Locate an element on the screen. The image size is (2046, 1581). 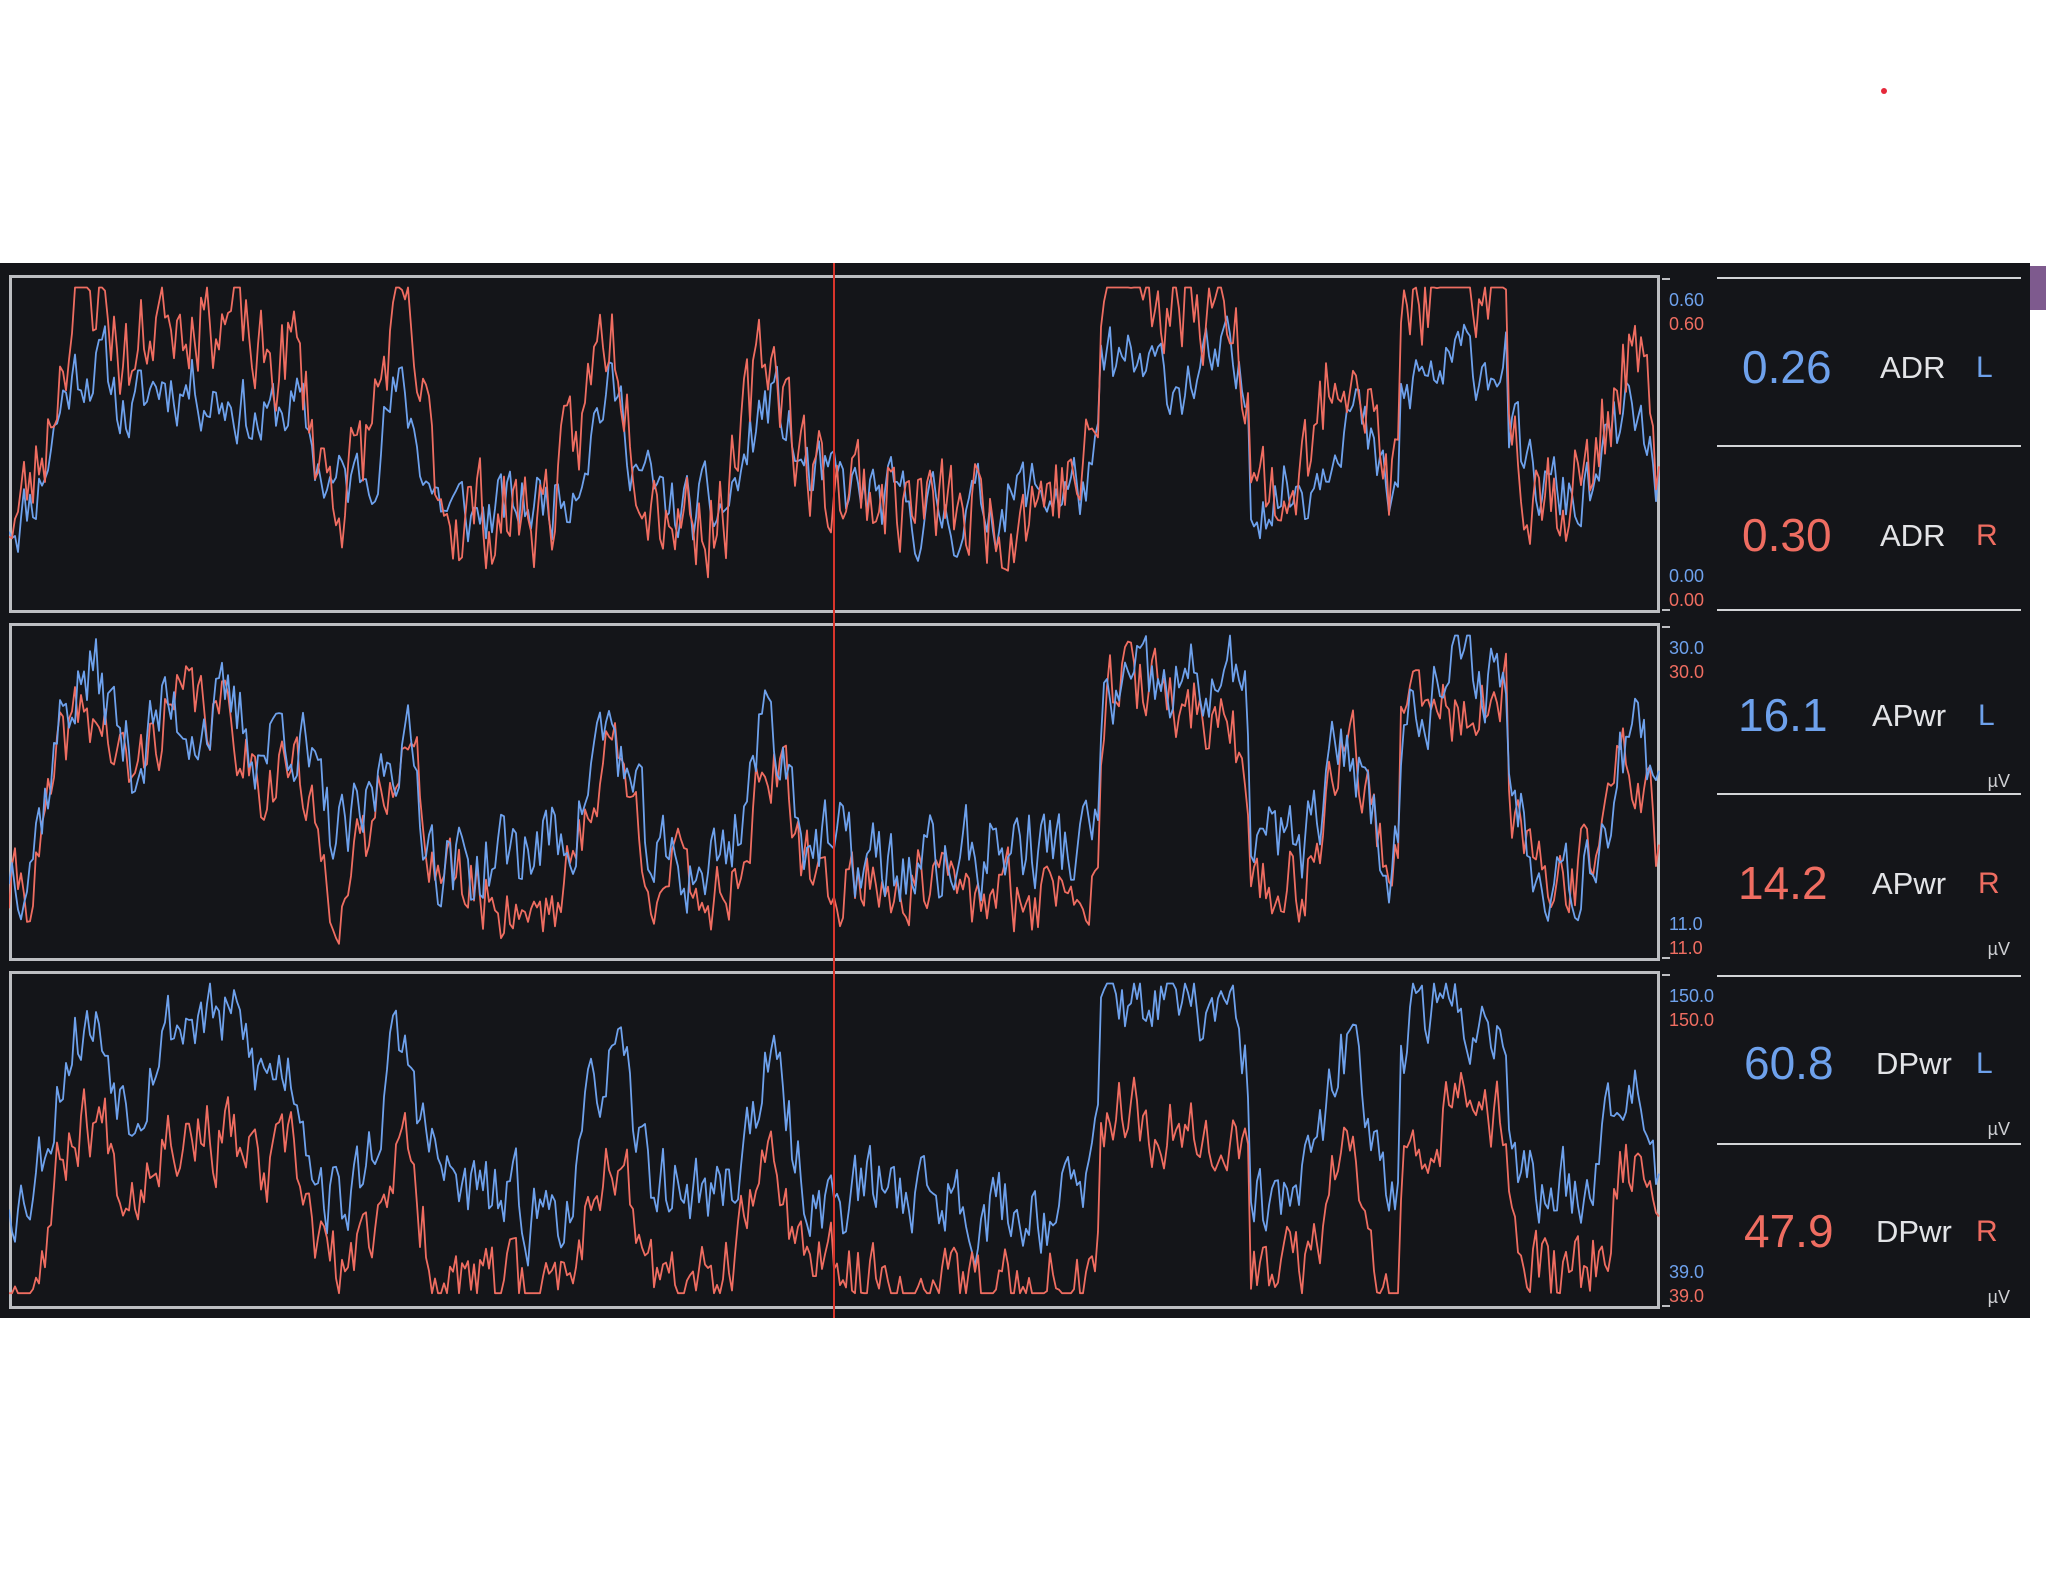
side-panel-tab is located at coordinates (2038, 288).